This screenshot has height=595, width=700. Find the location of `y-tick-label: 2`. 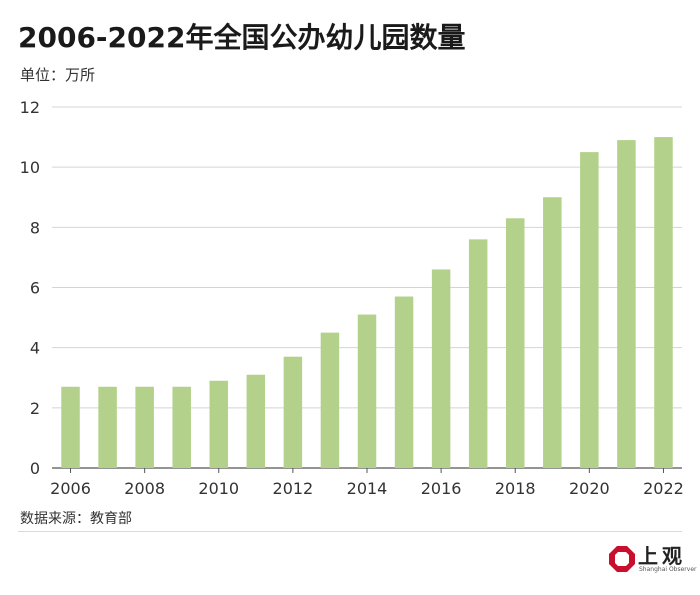

y-tick-label: 2 is located at coordinates (35, 408).